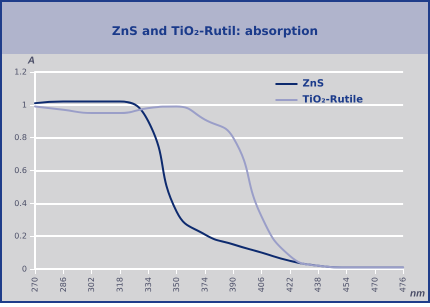 This screenshot has width=430, height=307. What do you see at coordinates (20, 137) in the screenshot?
I see `y-tick-label: 0.8` at bounding box center [20, 137].